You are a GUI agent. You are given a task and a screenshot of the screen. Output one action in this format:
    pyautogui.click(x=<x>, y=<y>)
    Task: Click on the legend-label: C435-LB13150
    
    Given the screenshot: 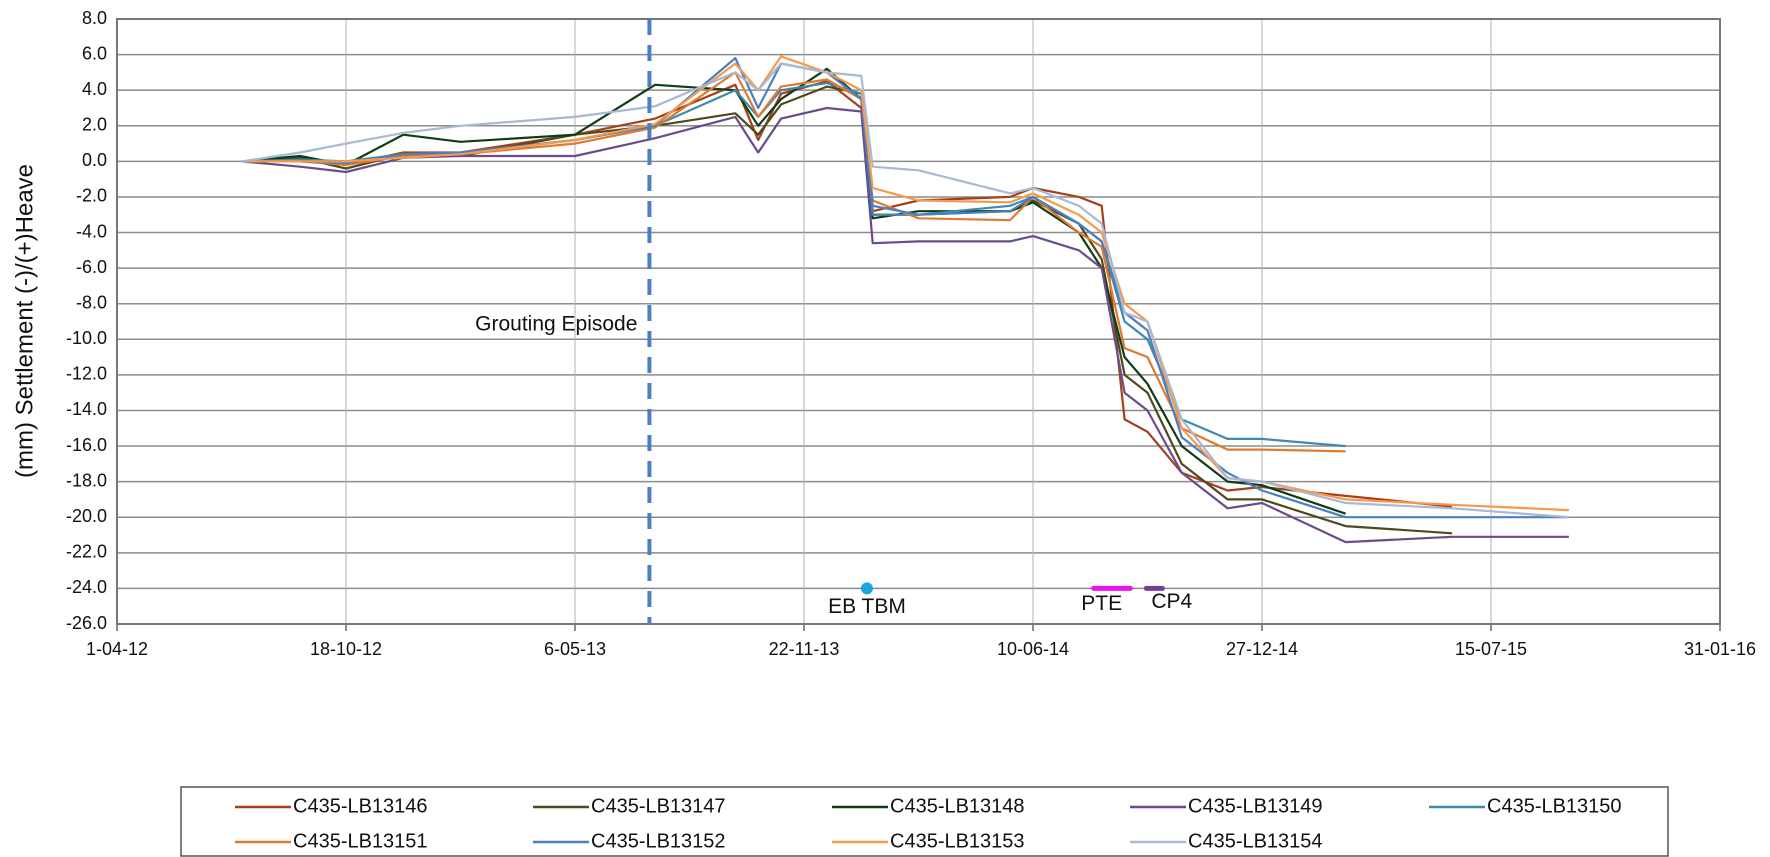 What is the action you would take?
    pyautogui.click(x=1554, y=806)
    